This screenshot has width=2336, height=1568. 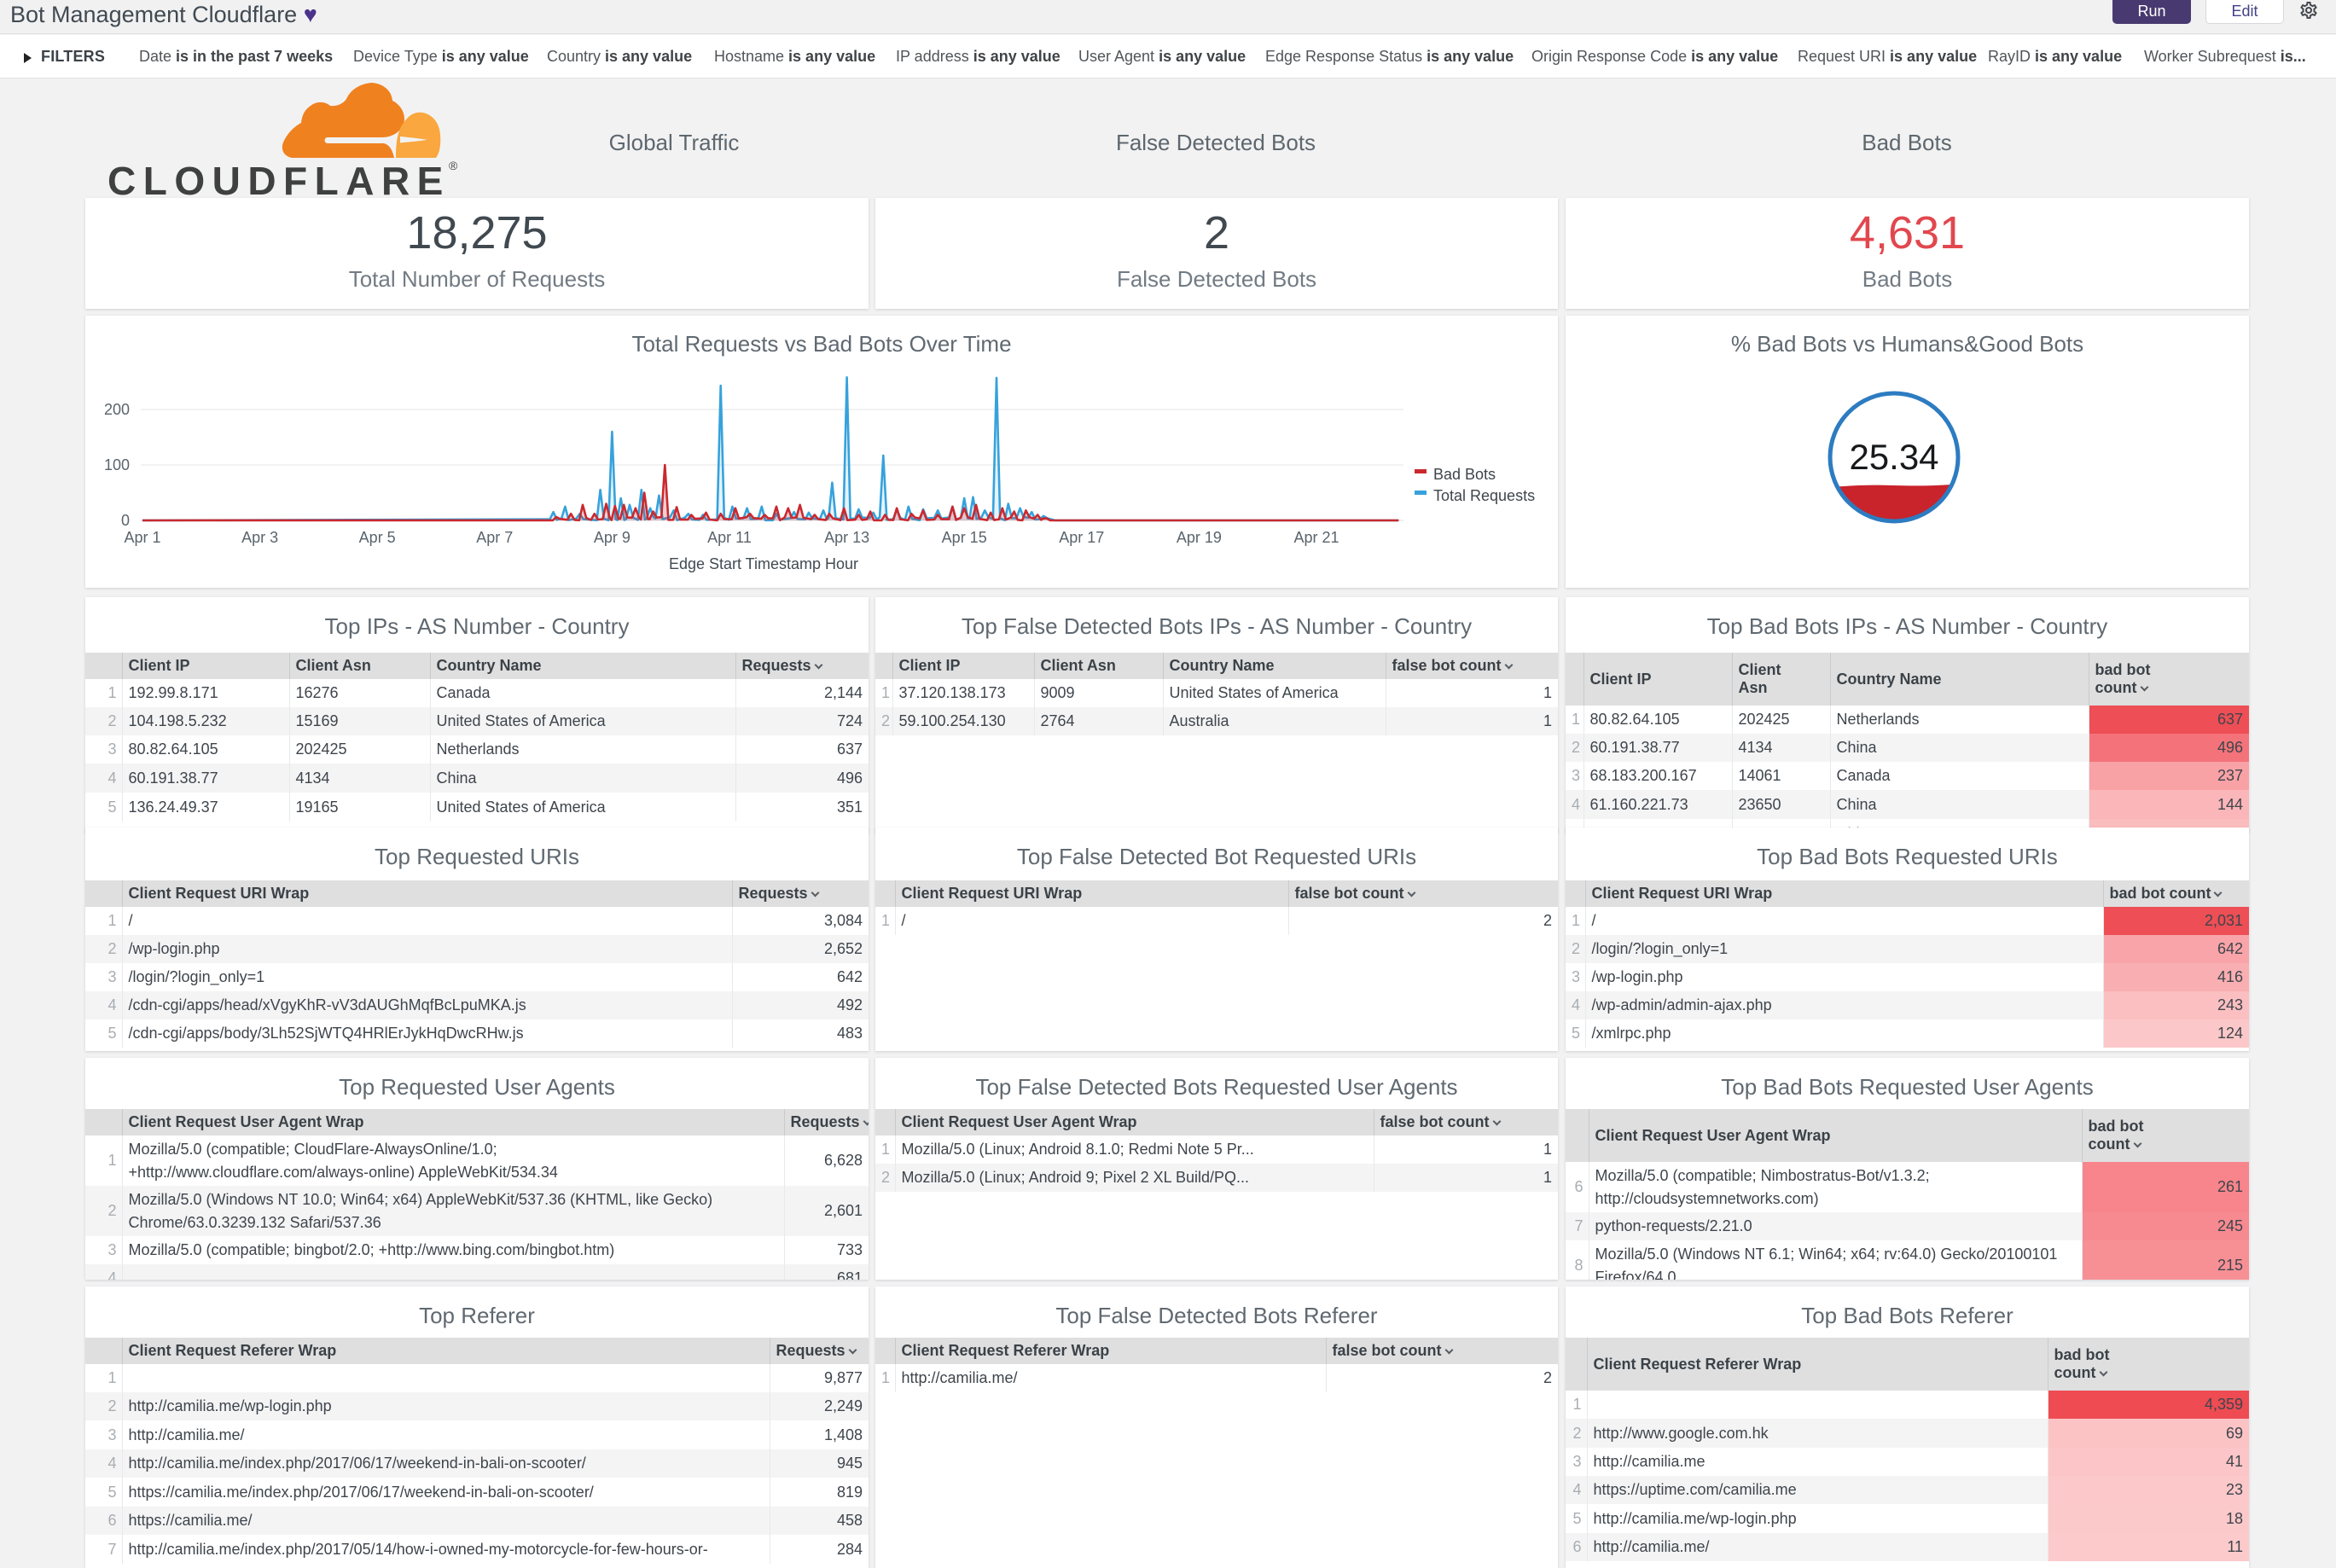 I want to click on svg-text: Apr 15, so click(x=965, y=537).